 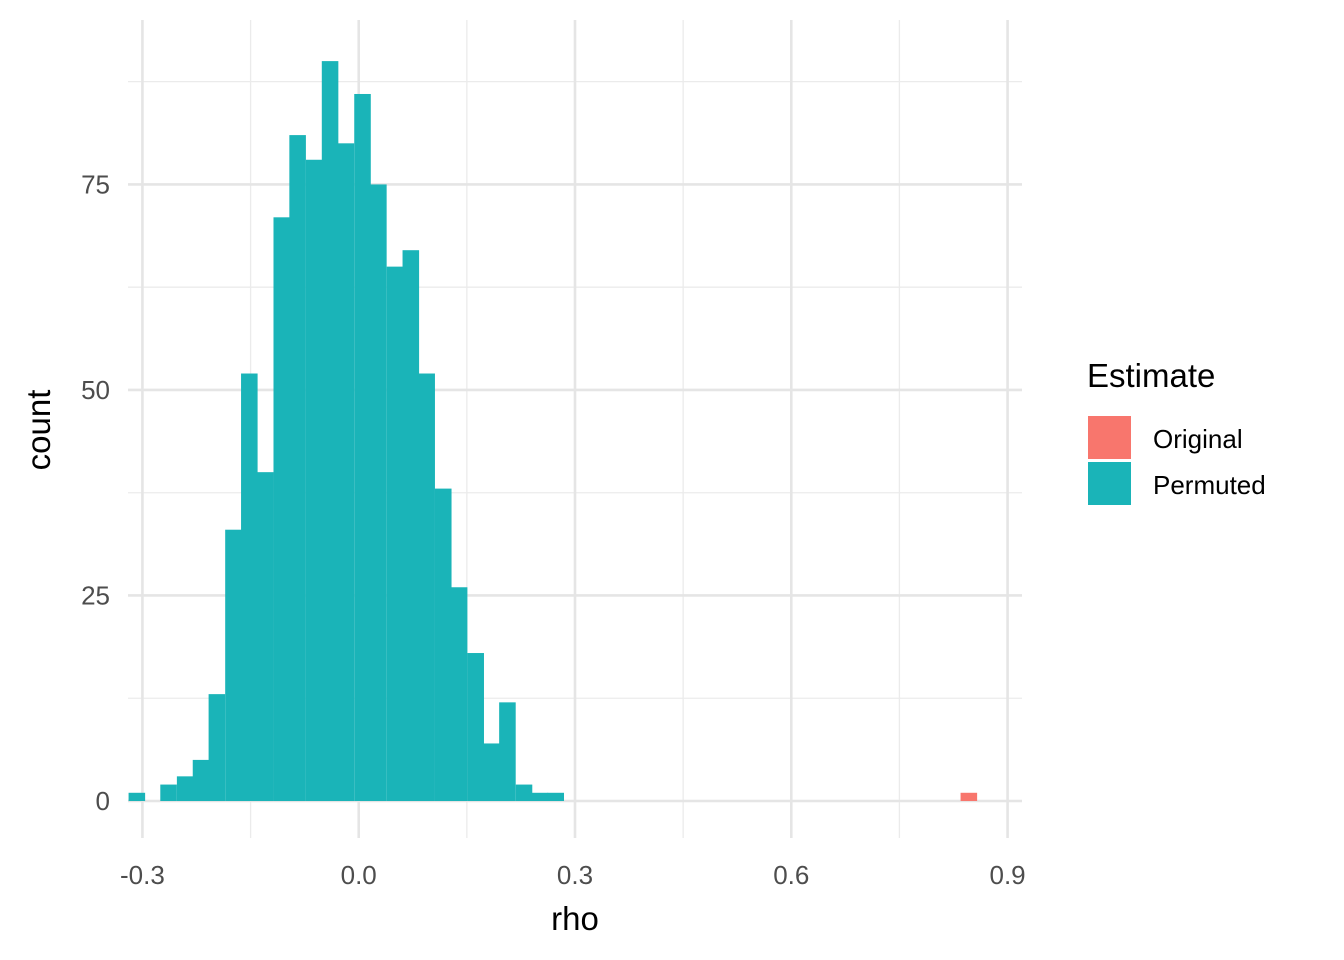 I want to click on x-tick-label: 0.9, so click(x=1008, y=875).